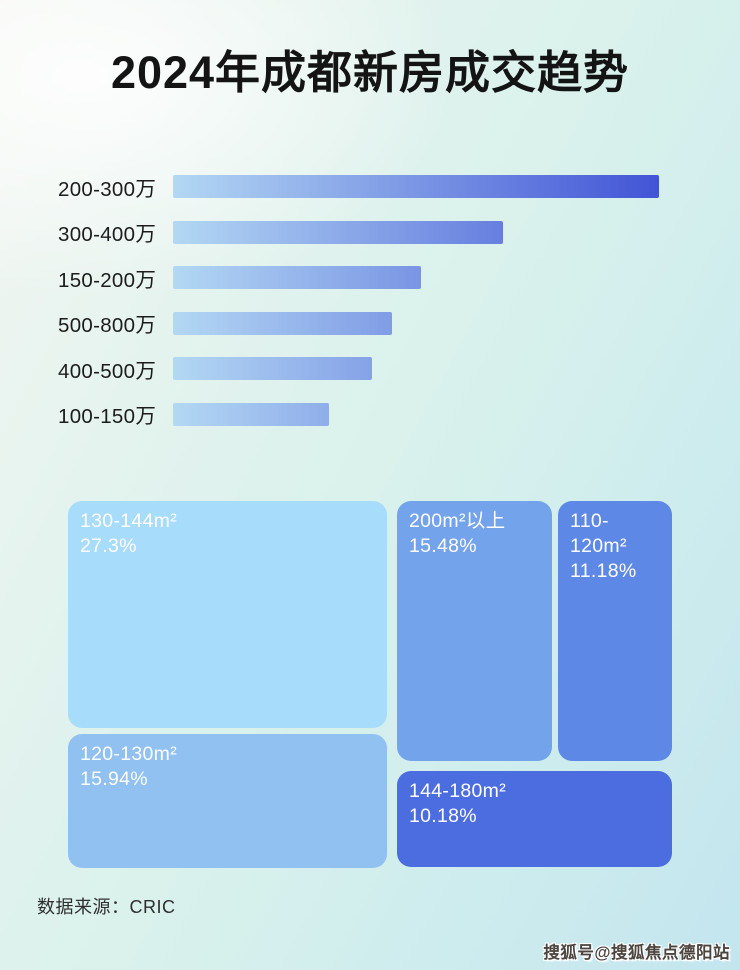  Describe the element at coordinates (107, 417) in the screenshot. I see `bar-category-label: 100-150万` at that location.